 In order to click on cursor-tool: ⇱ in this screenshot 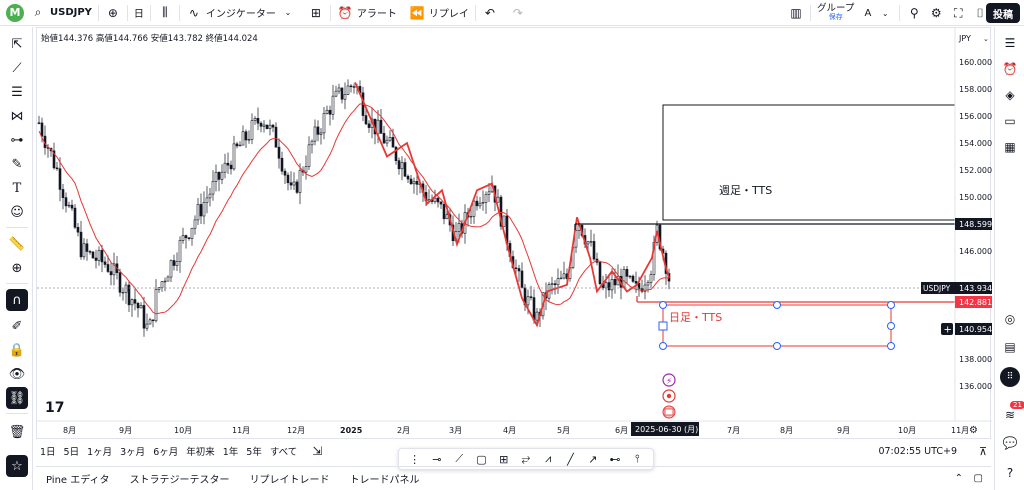, I will do `click(17, 44)`.